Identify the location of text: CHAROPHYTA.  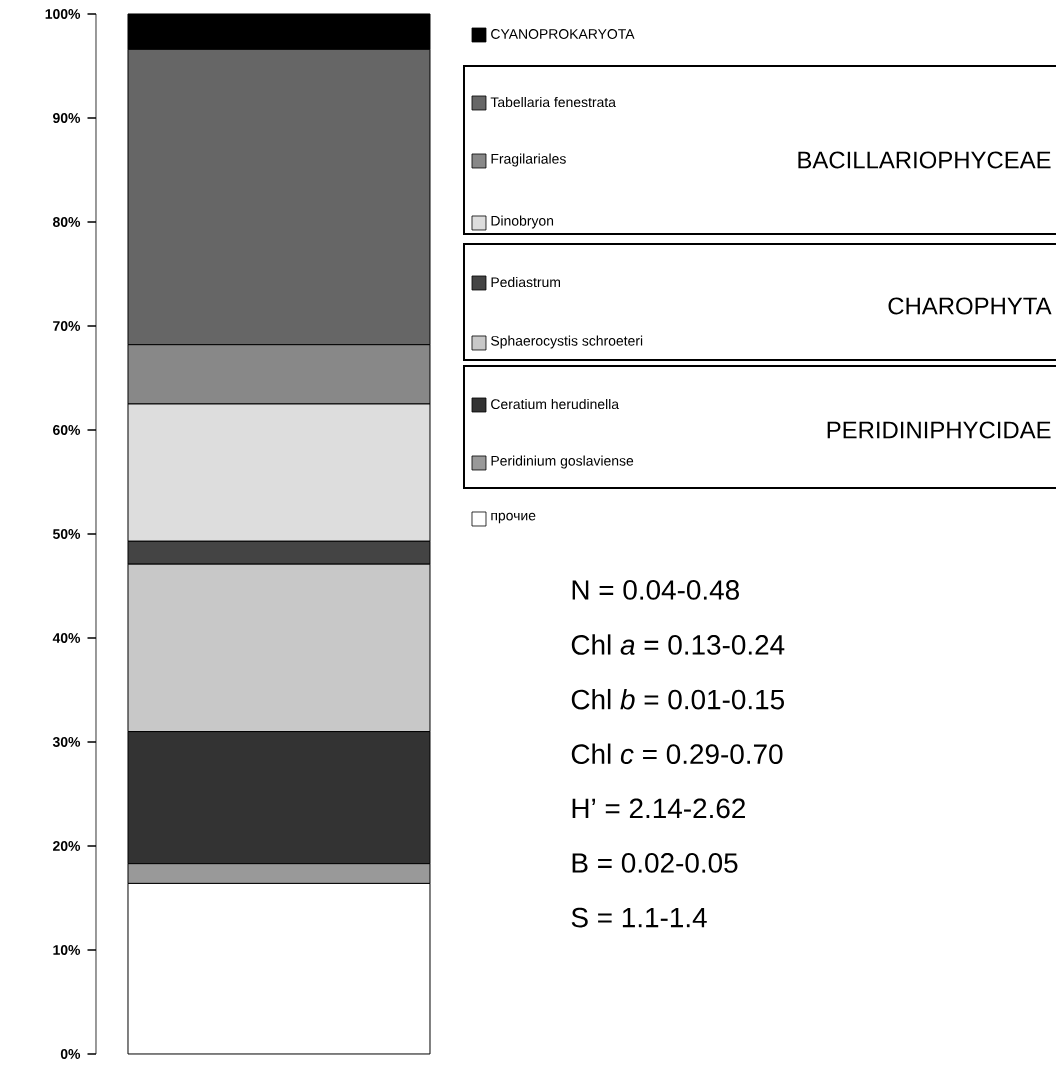
(970, 306).